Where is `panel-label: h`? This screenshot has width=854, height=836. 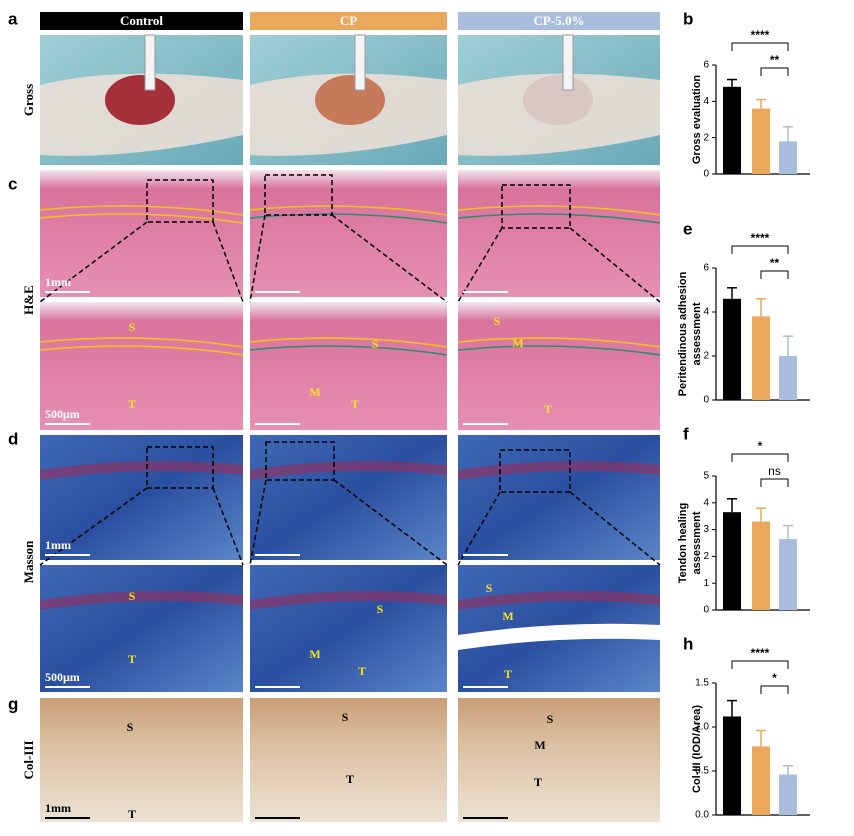
panel-label: h is located at coordinates (688, 643).